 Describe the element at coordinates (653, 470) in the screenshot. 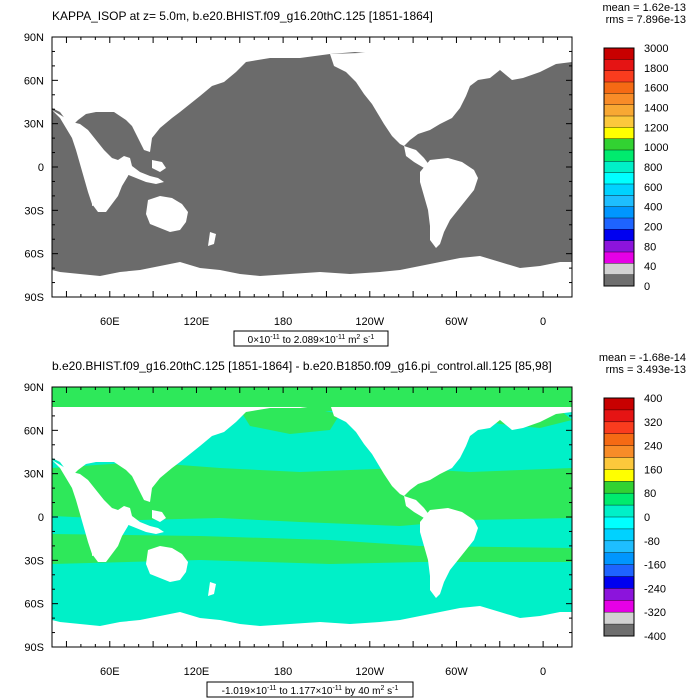

I see `colorbar-label: 160` at that location.